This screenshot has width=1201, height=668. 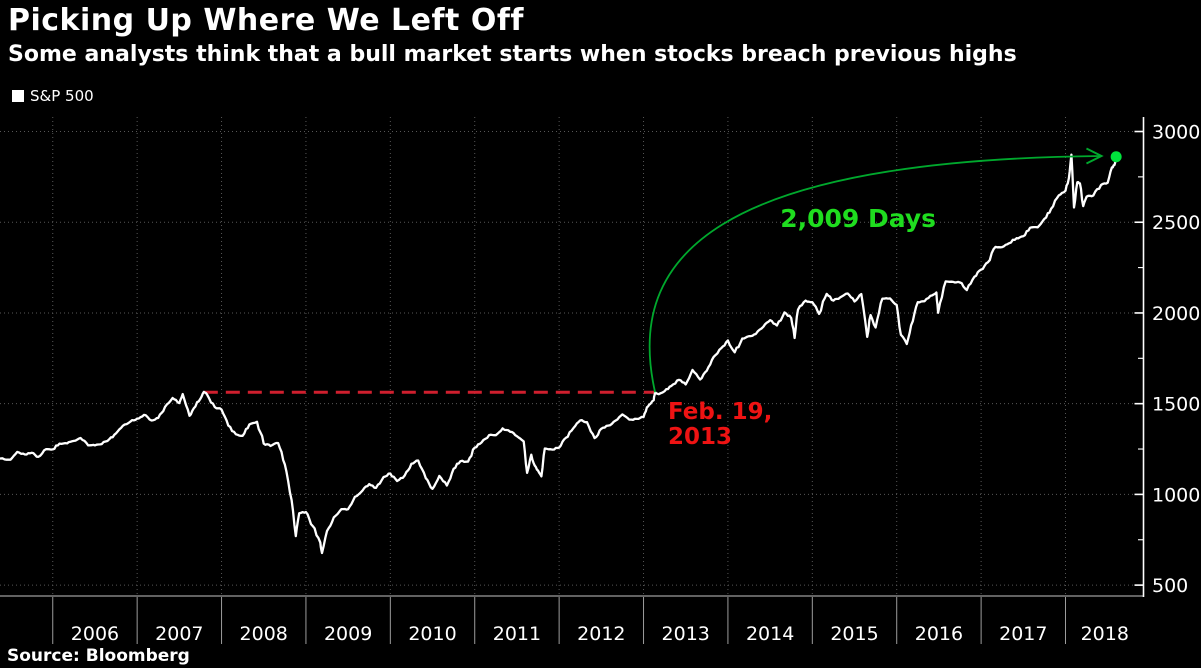 What do you see at coordinates (264, 634) in the screenshot?
I see `x-tick-label: 2008` at bounding box center [264, 634].